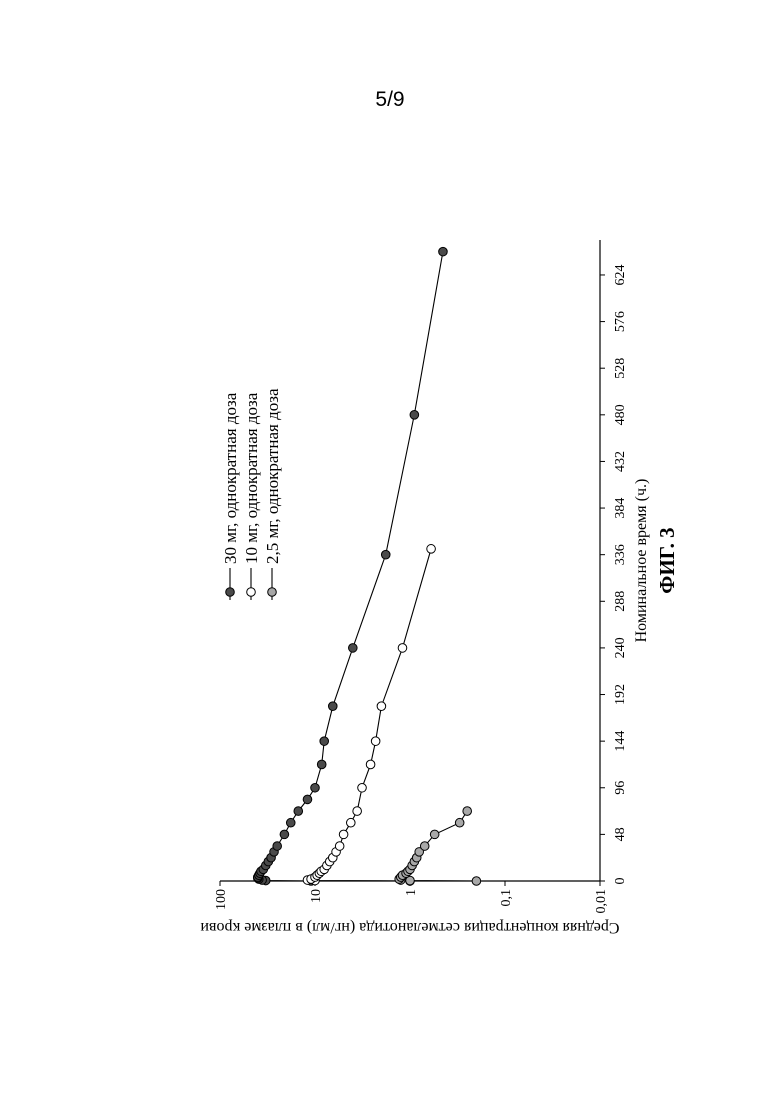 The width and height of the screenshot is (780, 1103). What do you see at coordinates (506, 898) in the screenshot?
I see `y-tick-label: 0,1` at bounding box center [506, 898].